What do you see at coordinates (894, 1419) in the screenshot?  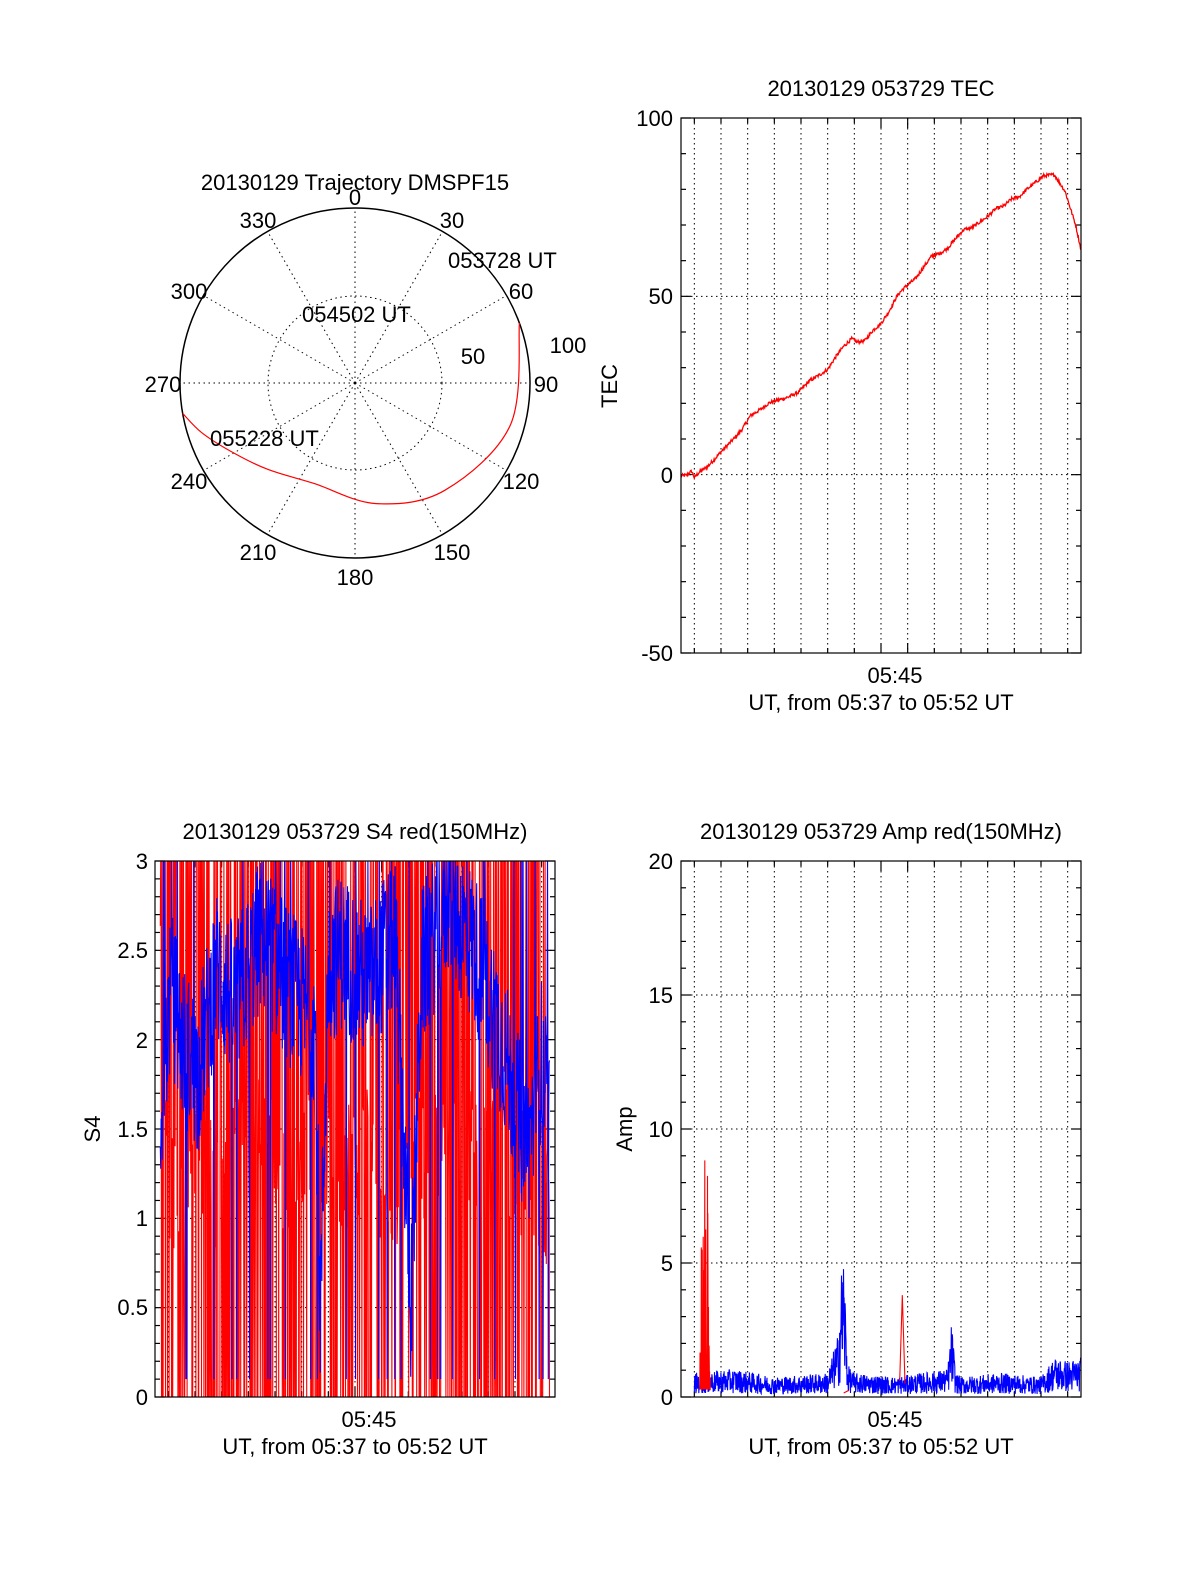 I see `amp-xtick-0545: 05:45` at bounding box center [894, 1419].